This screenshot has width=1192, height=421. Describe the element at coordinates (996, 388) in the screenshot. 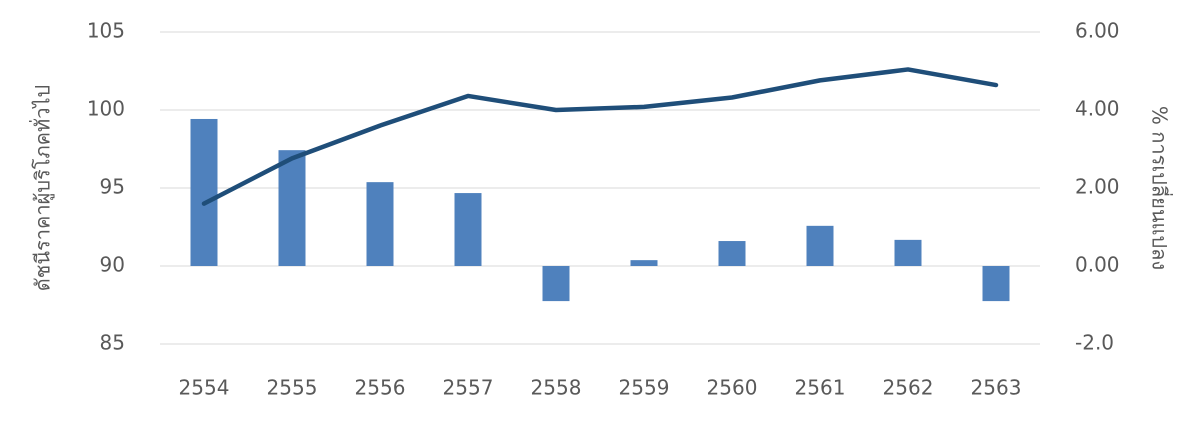

I see `x-tick-label: 2563` at that location.